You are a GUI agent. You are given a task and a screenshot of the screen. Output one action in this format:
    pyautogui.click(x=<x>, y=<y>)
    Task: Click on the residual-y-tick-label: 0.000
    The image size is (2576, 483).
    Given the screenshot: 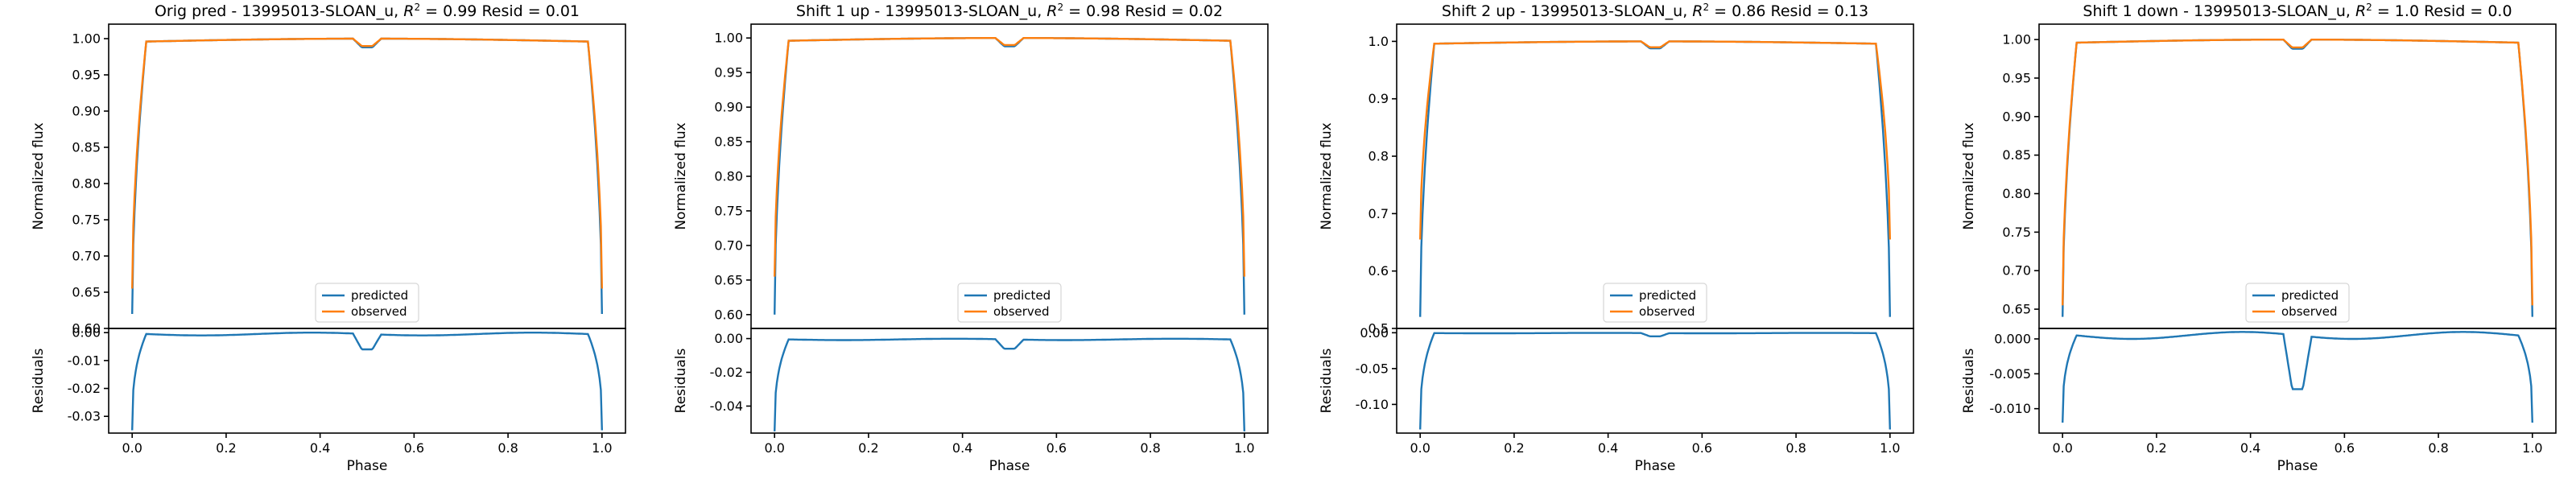 What is the action you would take?
    pyautogui.click(x=2013, y=339)
    